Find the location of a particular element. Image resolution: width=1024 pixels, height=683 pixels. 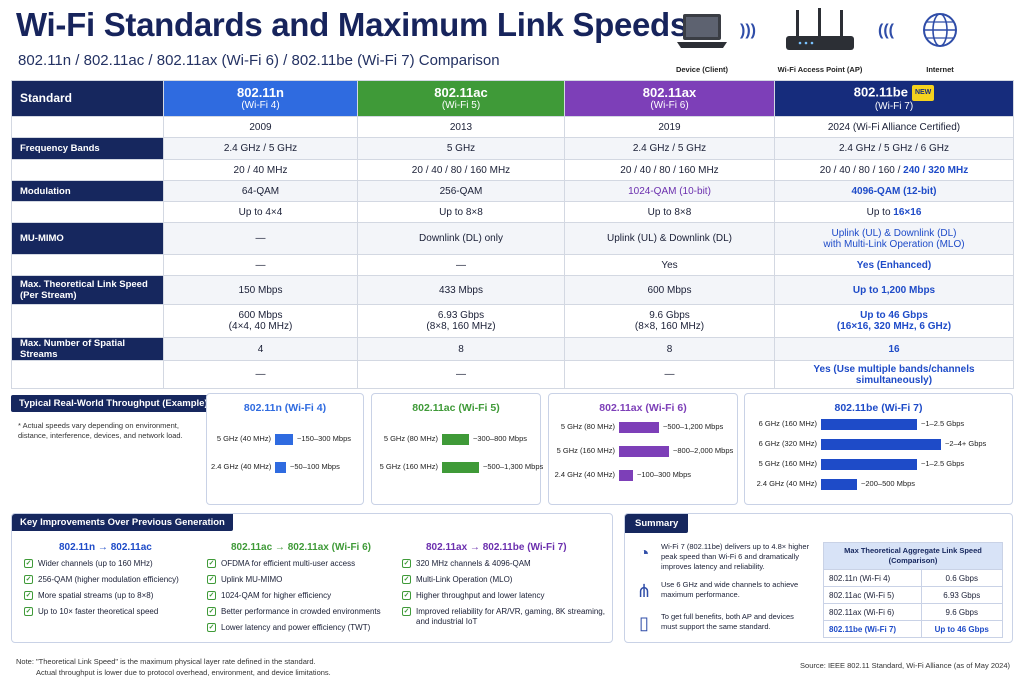

band-label: 5 GHz (160 MHz) is located at coordinates (585, 450).